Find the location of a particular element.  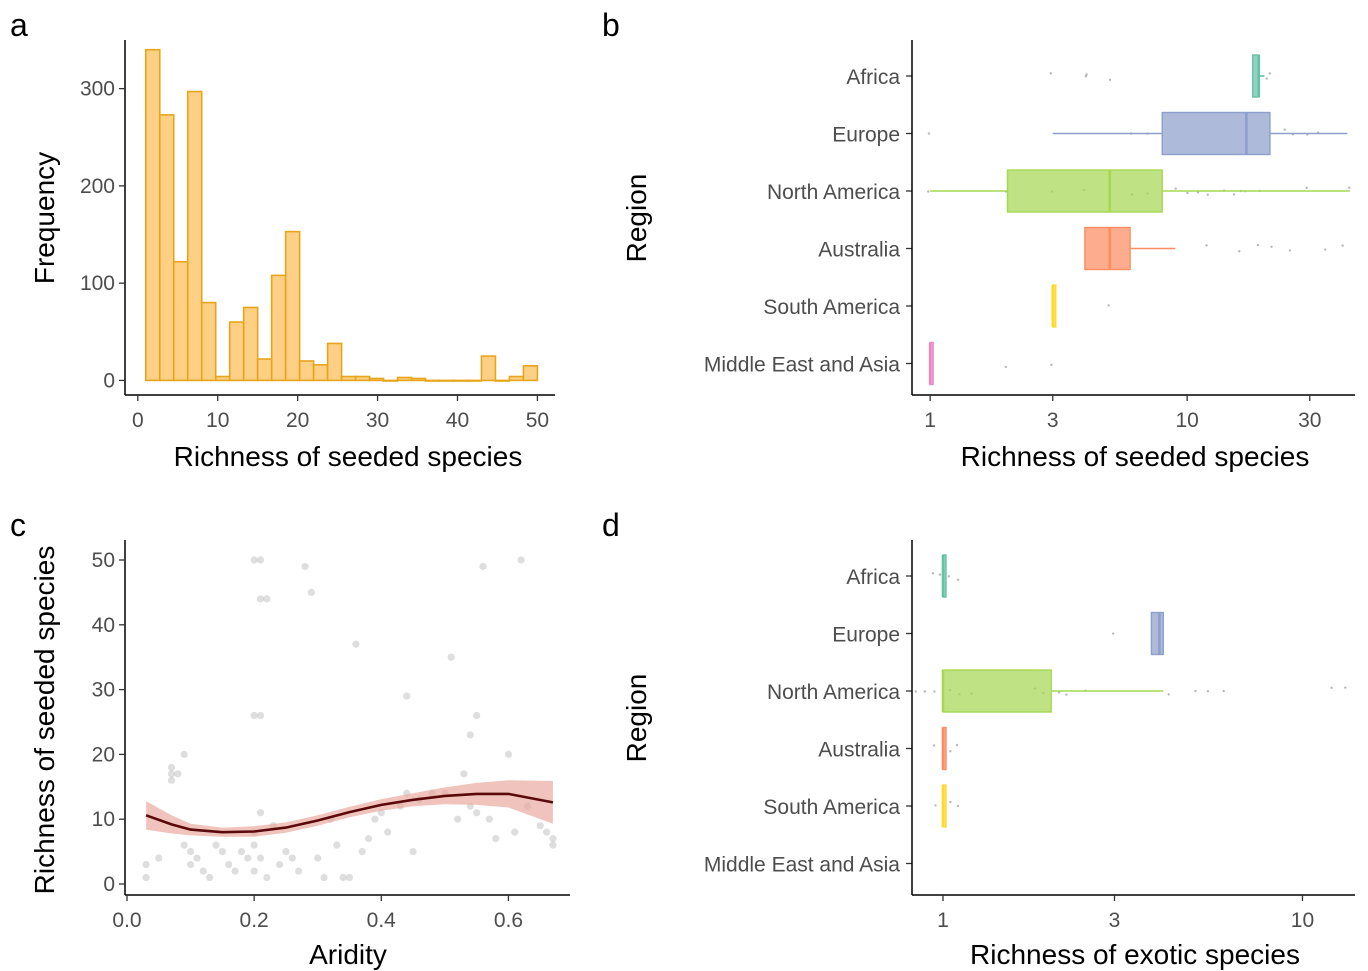

panel-label-a: a is located at coordinates (19, 25).